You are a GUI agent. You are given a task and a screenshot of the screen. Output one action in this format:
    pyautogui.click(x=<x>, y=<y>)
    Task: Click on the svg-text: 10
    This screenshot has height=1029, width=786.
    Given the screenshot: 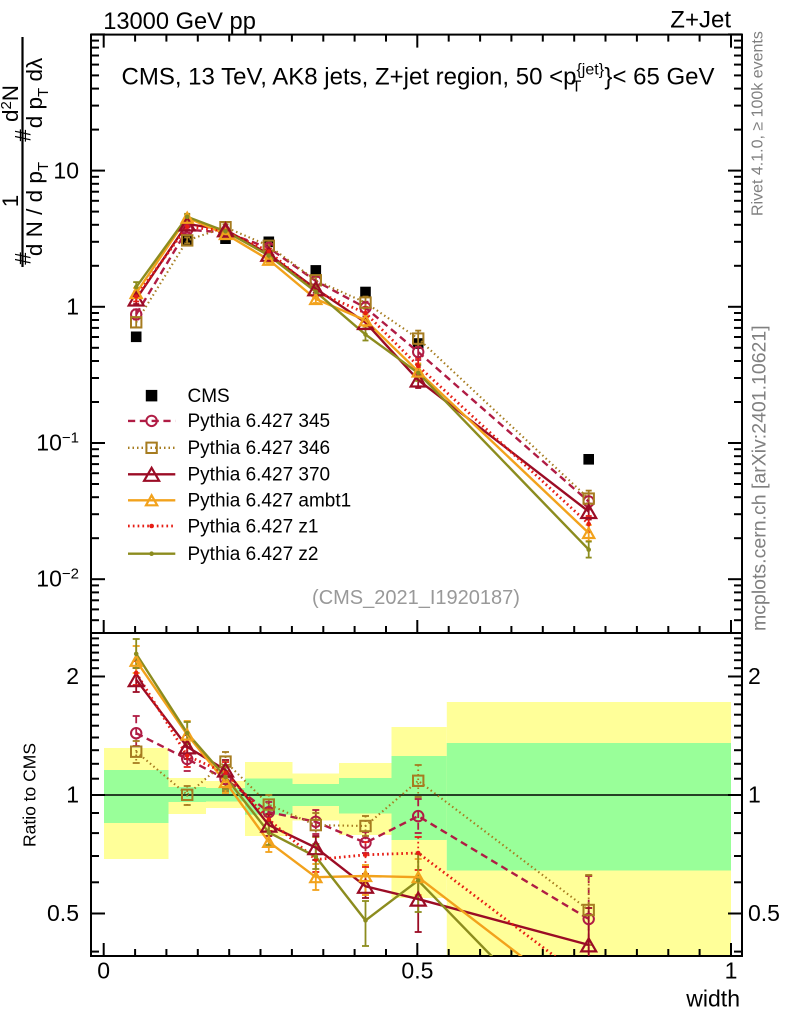 What is the action you would take?
    pyautogui.click(x=66, y=170)
    